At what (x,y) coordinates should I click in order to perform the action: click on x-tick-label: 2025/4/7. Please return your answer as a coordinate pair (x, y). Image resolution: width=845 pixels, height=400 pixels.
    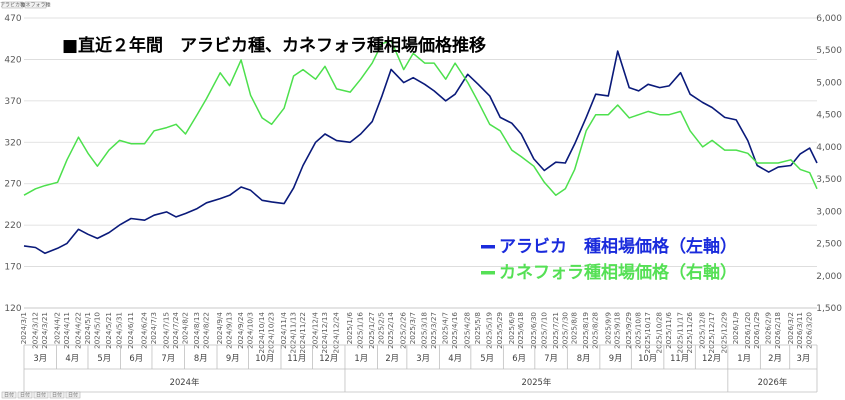
    Looking at the image, I should click on (445, 328).